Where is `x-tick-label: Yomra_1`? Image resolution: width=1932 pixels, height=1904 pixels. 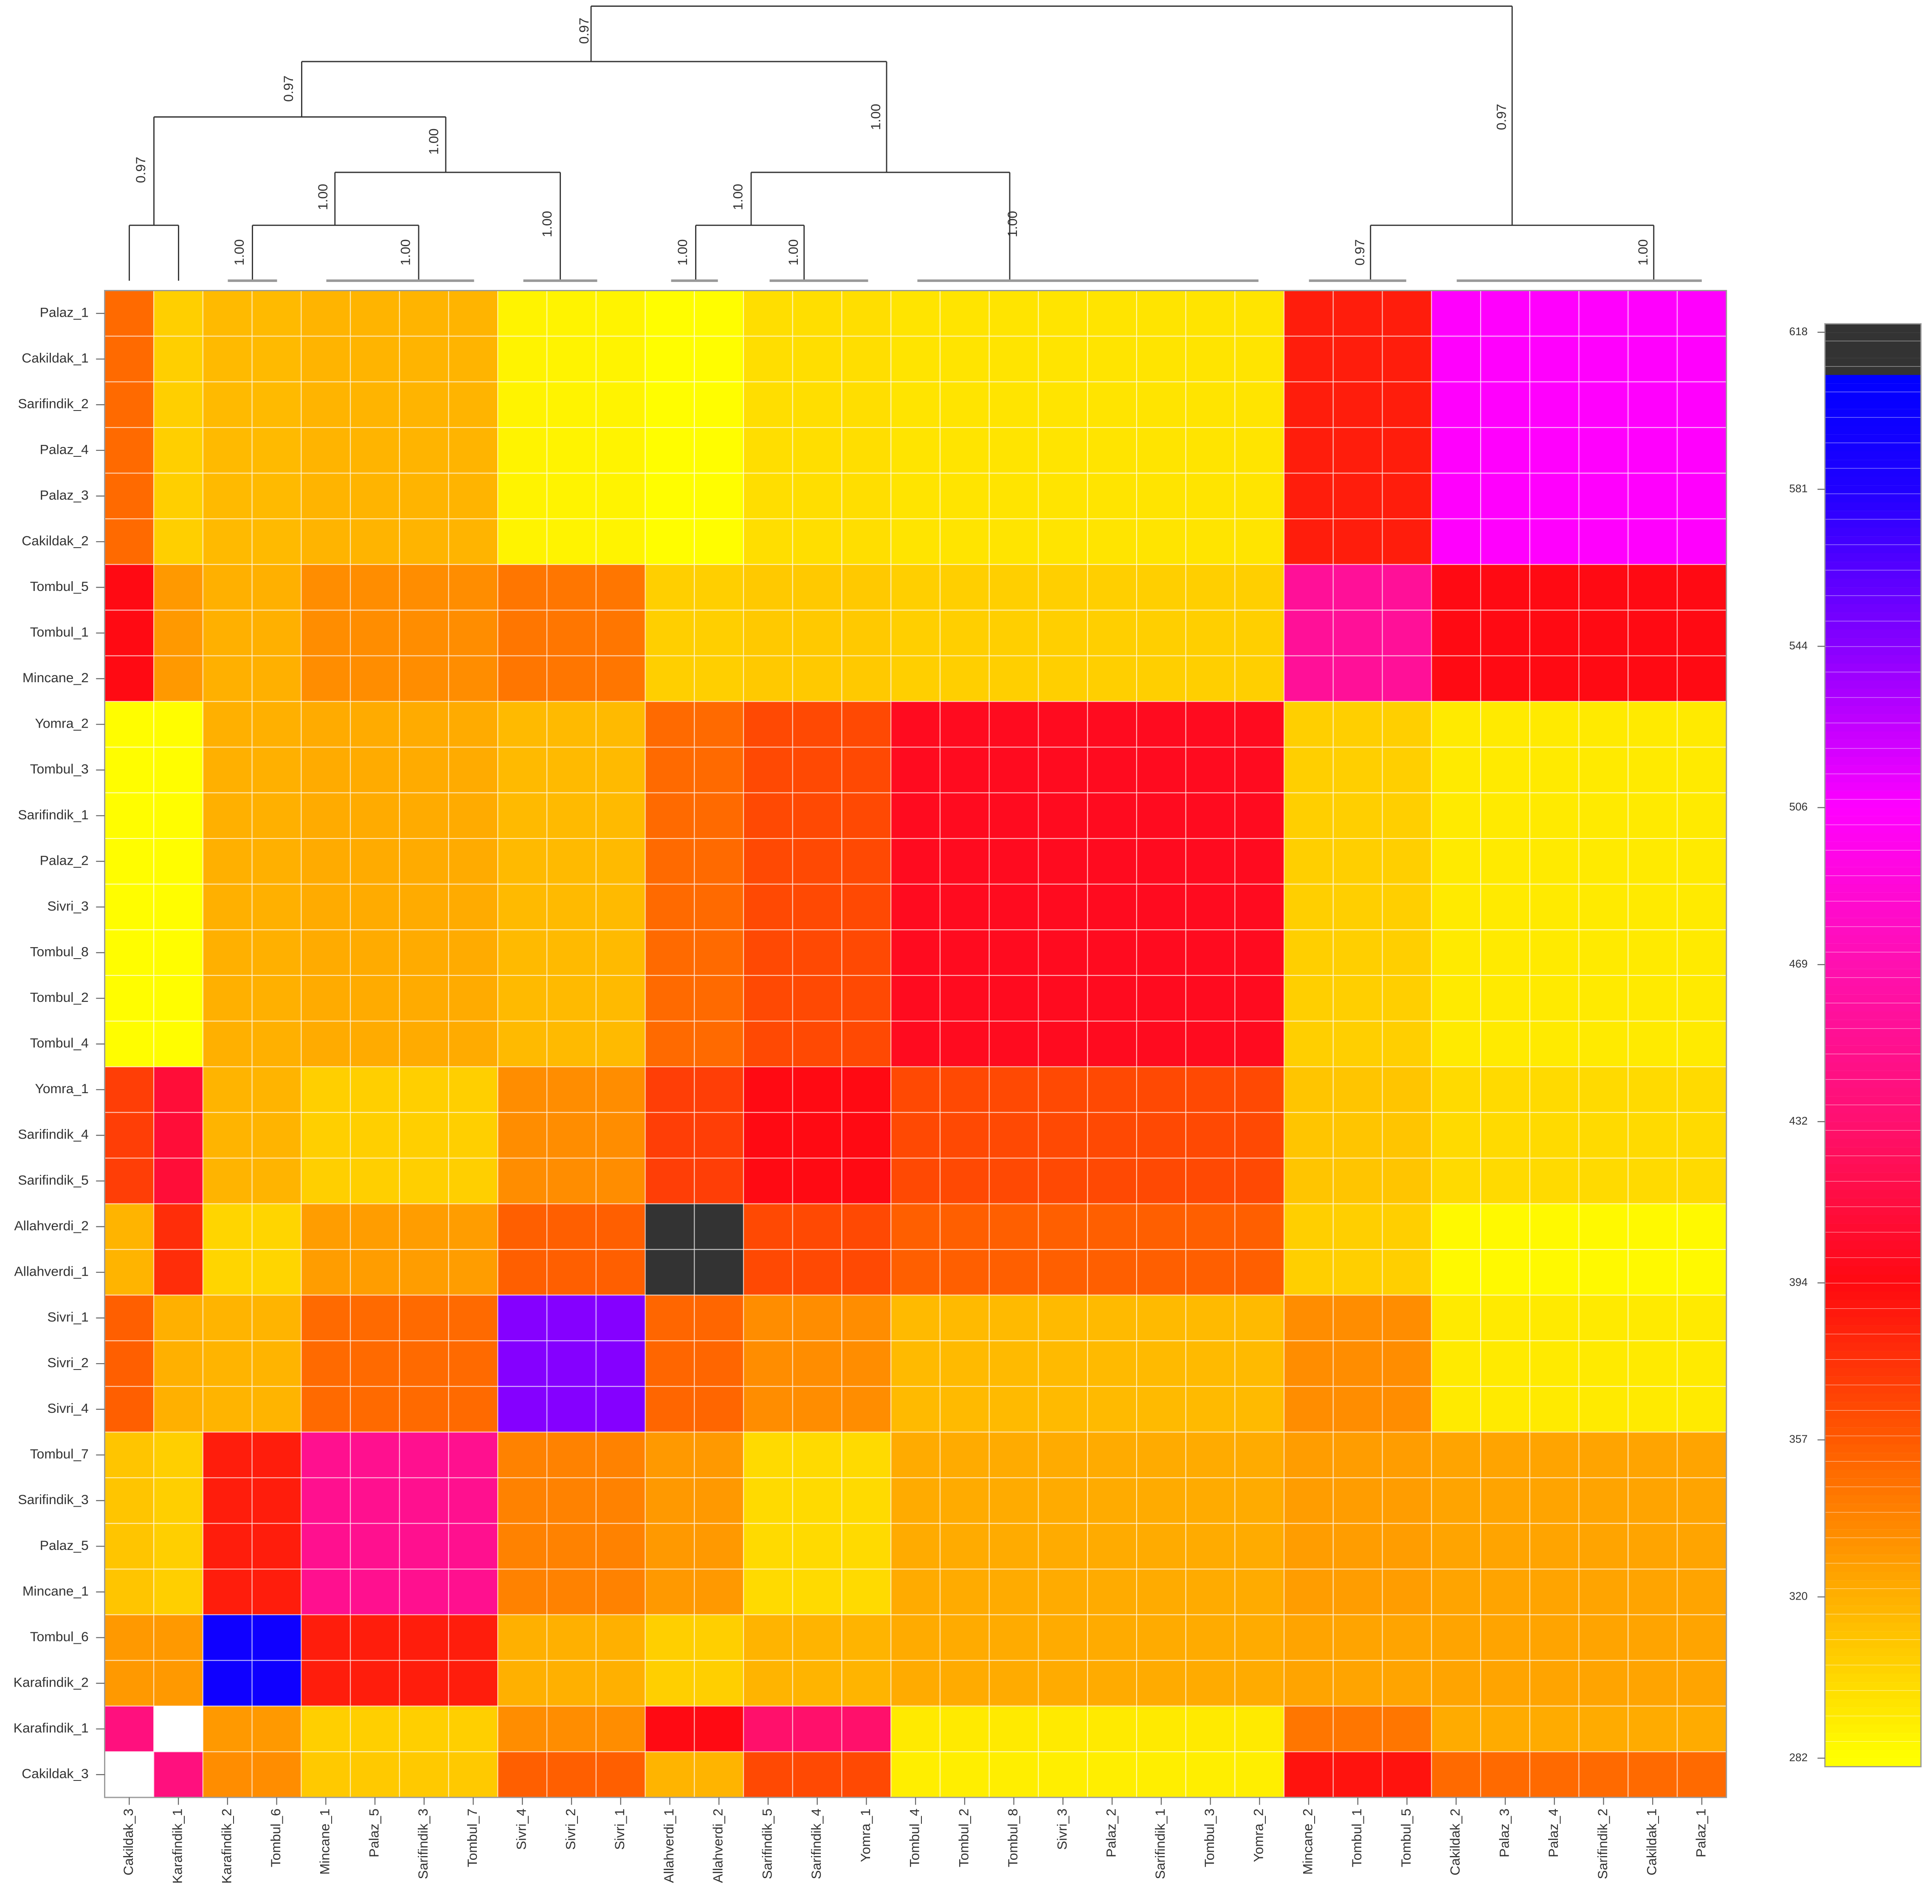
x-tick-label: Yomra_1 is located at coordinates (865, 1835).